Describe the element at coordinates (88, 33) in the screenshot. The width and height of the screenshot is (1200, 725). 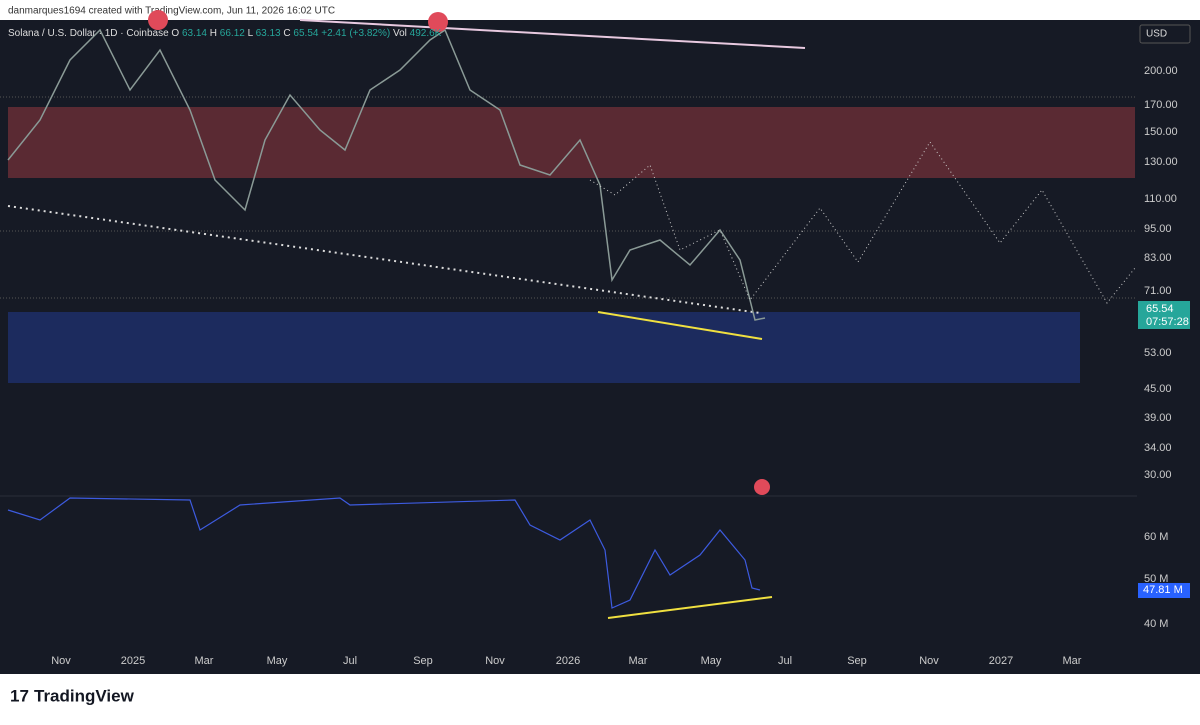
I see `legend-item: Solana / U.S. Dollar · 1D · Coinbase` at that location.